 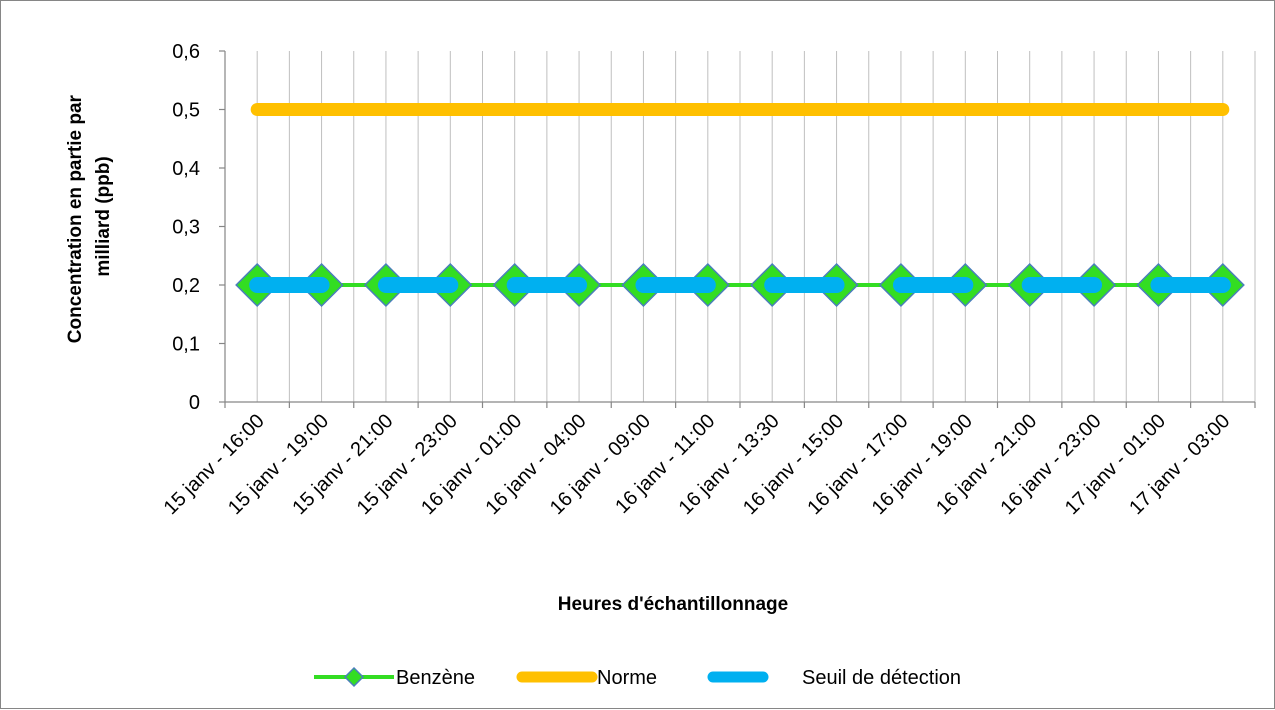 I want to click on legend-item-seuil: Seuil de détection, so click(x=834, y=678).